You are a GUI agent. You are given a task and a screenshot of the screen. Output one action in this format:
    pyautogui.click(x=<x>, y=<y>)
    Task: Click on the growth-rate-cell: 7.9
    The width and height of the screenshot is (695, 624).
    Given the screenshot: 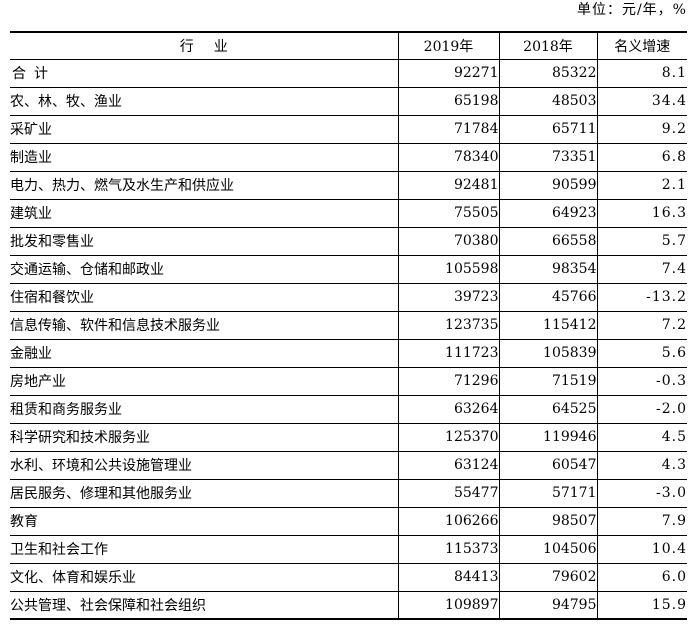 What is the action you would take?
    pyautogui.click(x=641, y=521)
    